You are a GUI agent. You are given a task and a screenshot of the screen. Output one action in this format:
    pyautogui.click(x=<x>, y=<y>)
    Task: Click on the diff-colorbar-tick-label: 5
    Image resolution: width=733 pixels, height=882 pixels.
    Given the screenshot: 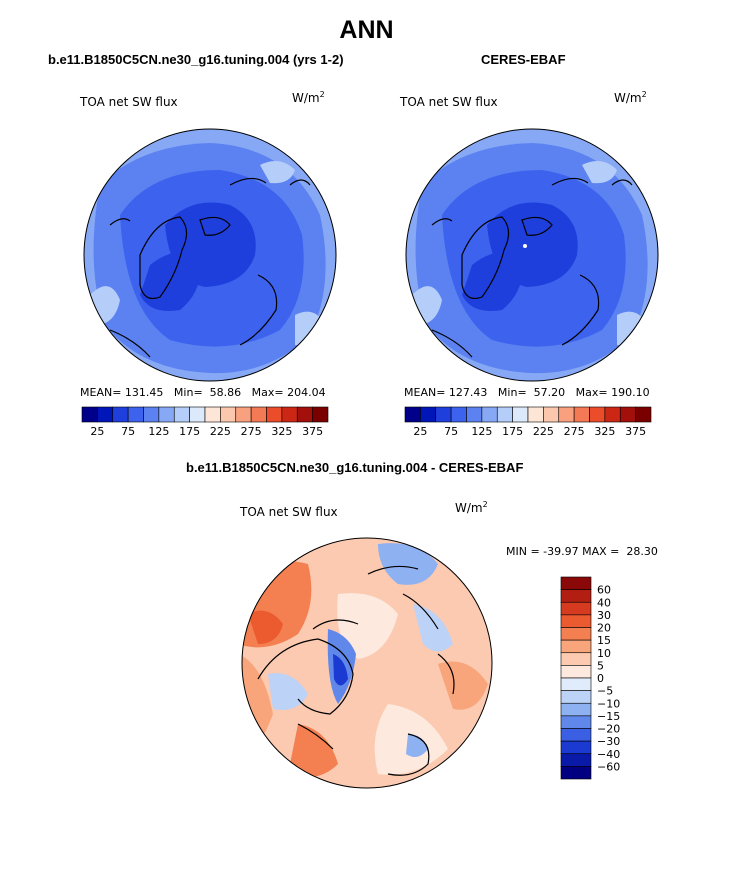 What is the action you would take?
    pyautogui.click(x=600, y=665)
    